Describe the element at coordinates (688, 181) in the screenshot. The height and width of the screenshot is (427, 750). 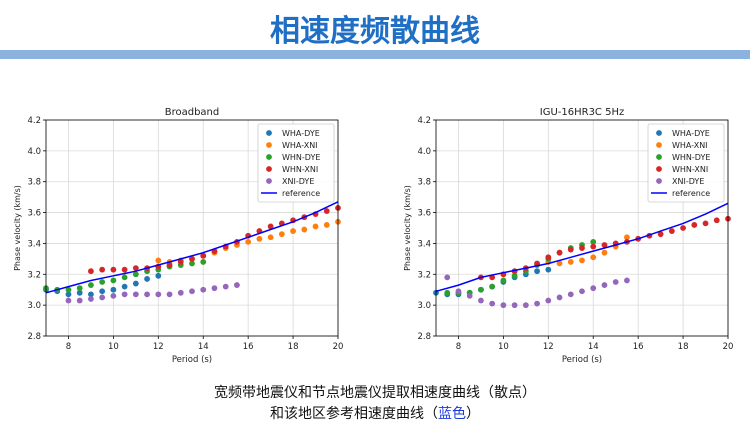
I see `legend-label-xni-dye: XNI-DYE` at that location.